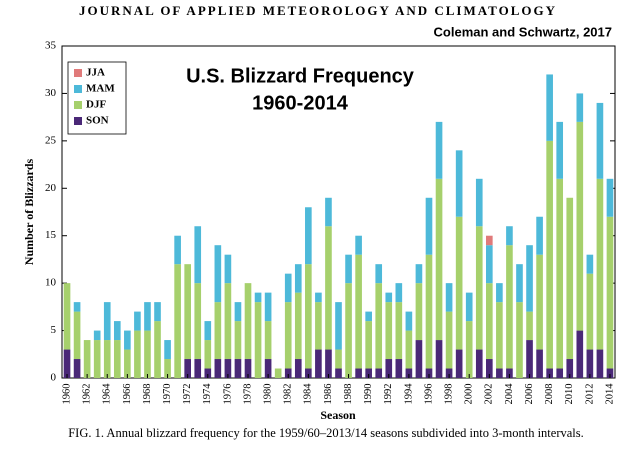 Image resolution: width=640 pixels, height=466 pixels. I want to click on x-tick-label: 2012, so click(589, 394).